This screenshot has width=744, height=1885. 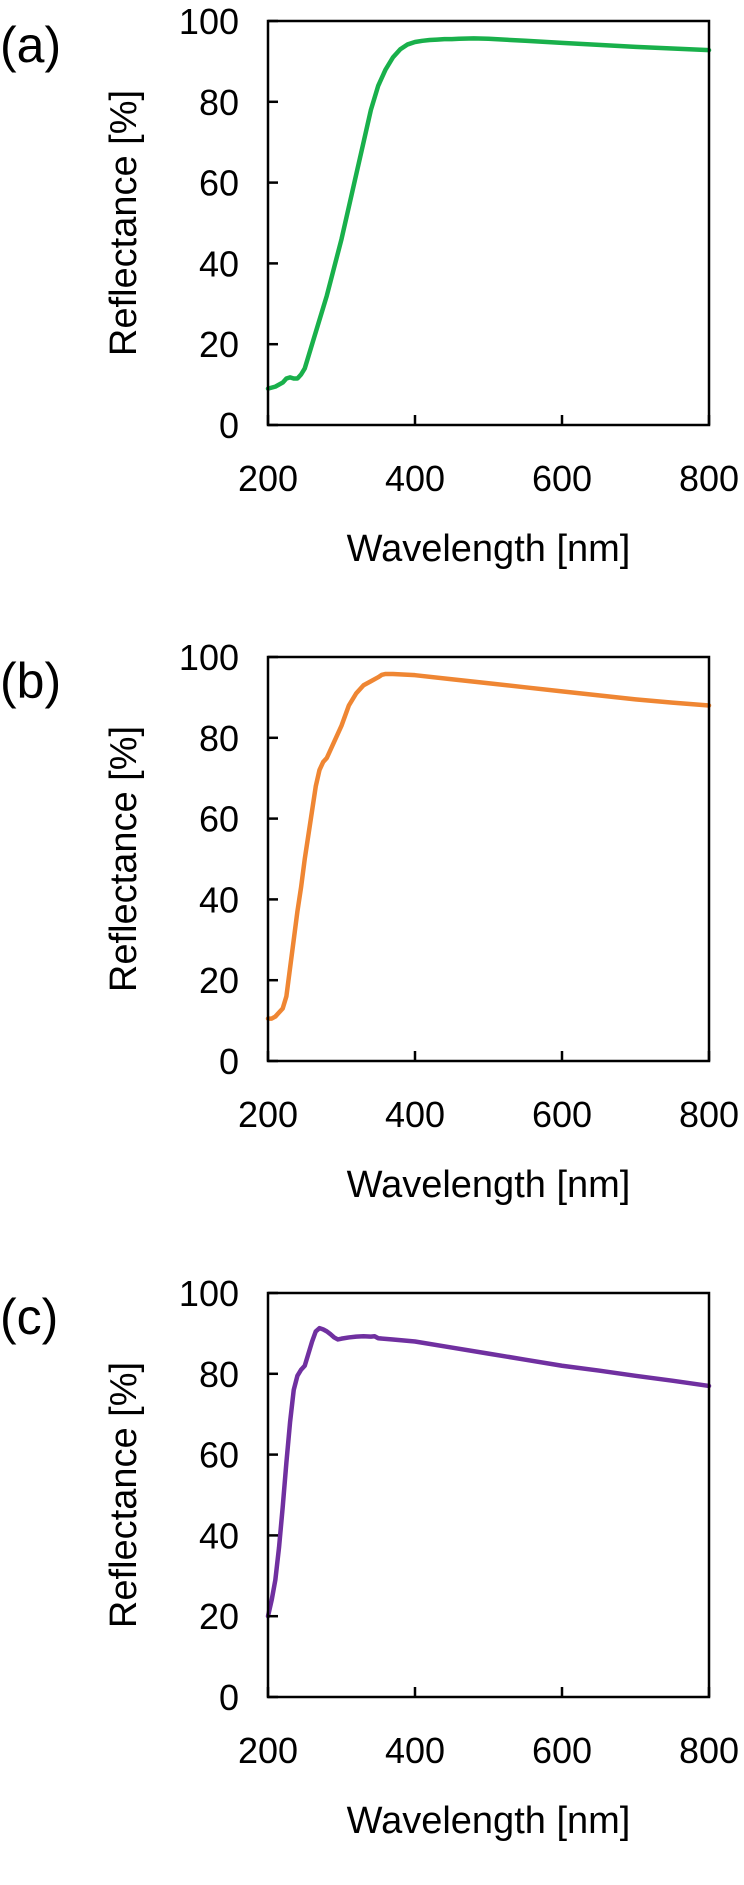 What do you see at coordinates (30, 45) in the screenshot?
I see `panel-label: (a)` at bounding box center [30, 45].